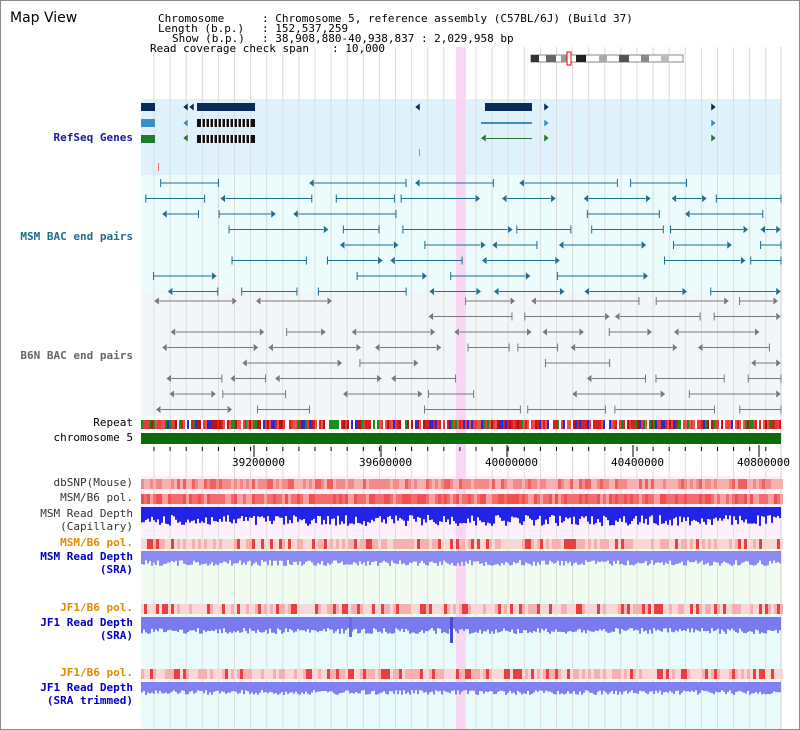  I want to click on msm-bac-pair-end, so click(392, 260).